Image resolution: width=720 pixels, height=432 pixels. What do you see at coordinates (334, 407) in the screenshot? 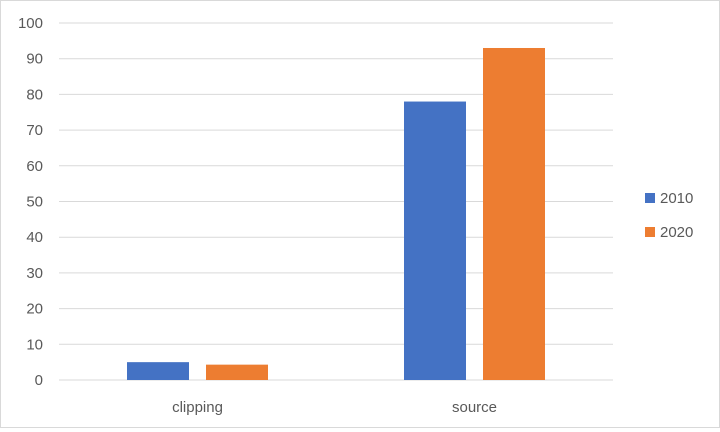
I see `x-axis-category-labels: clipping source` at bounding box center [334, 407].